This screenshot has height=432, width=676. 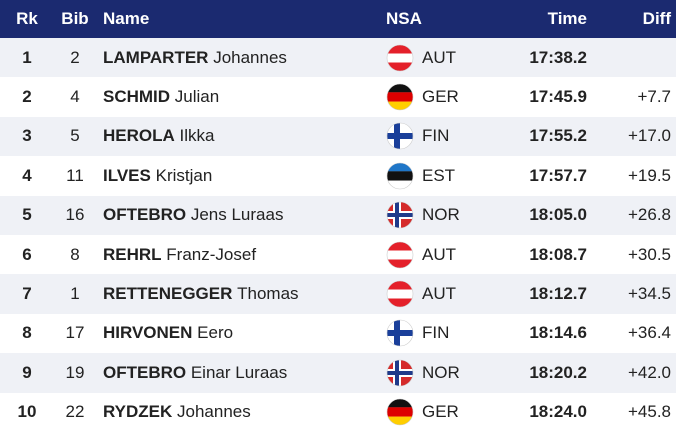 I want to click on time: 18:24.0, so click(x=558, y=412).